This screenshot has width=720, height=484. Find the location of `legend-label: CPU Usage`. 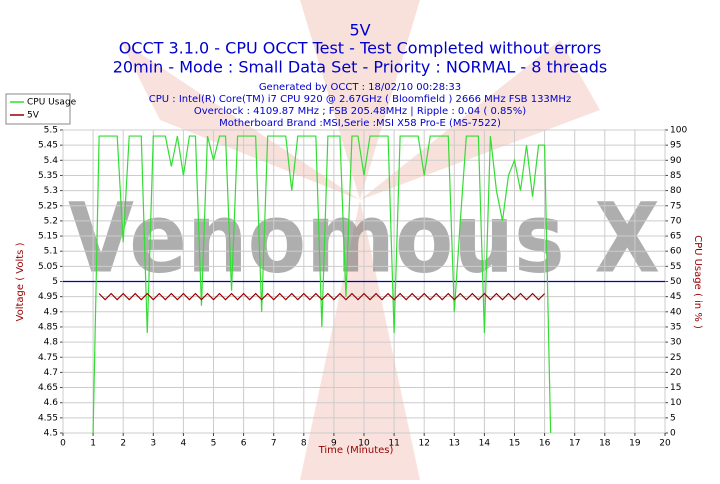

legend-label: CPU Usage is located at coordinates (52, 103).